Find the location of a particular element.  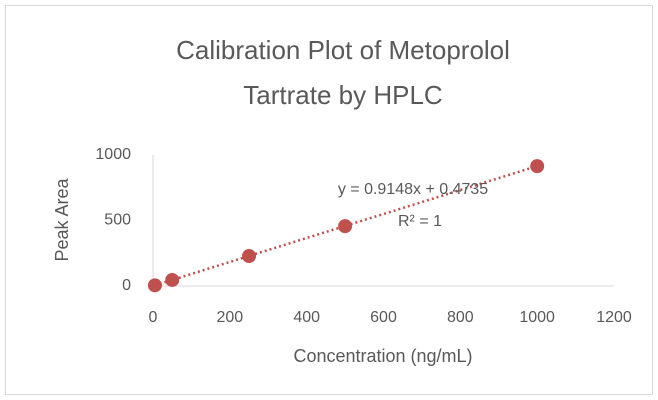

y-tick-label: 1000 is located at coordinates (113, 154).